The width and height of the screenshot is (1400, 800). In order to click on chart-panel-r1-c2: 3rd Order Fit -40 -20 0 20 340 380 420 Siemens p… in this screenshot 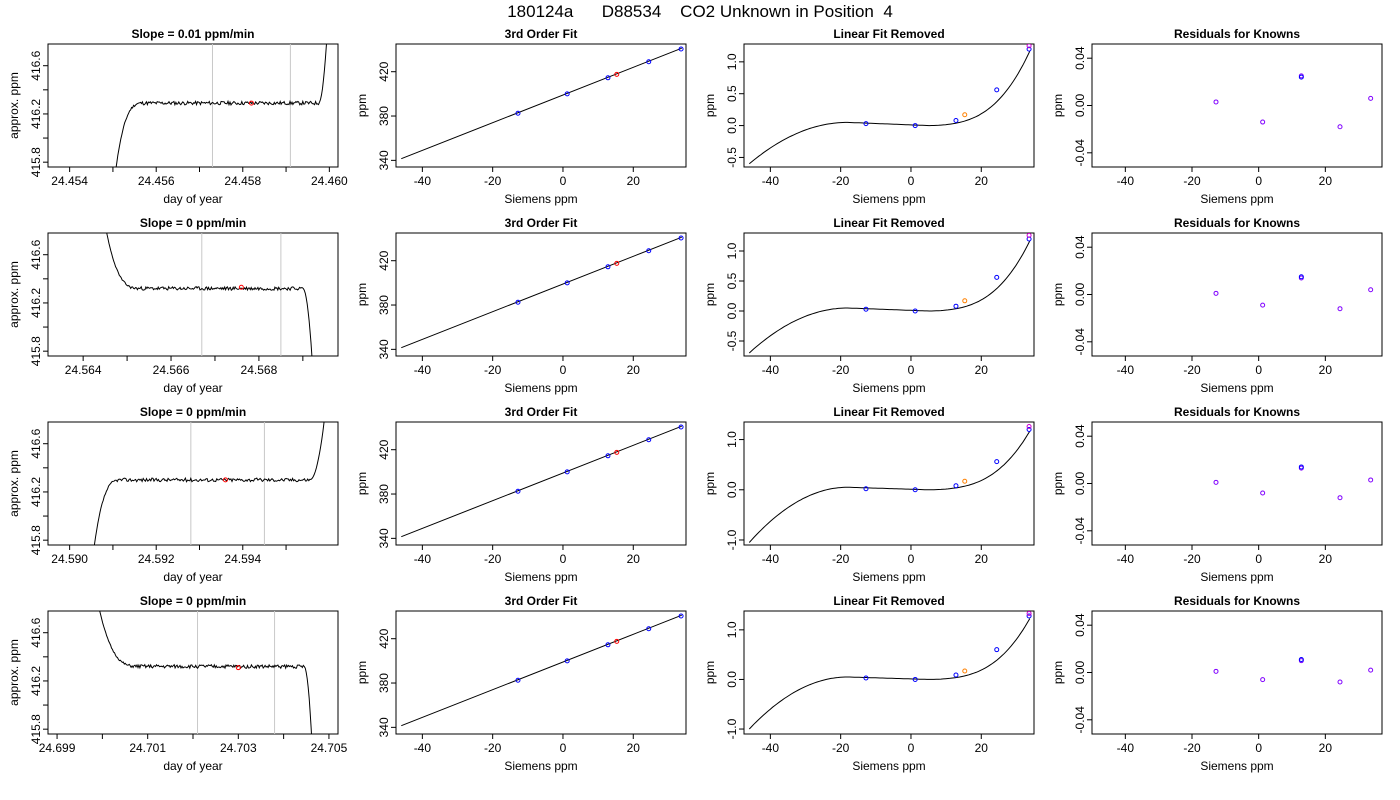, I will do `click(520, 115)`.